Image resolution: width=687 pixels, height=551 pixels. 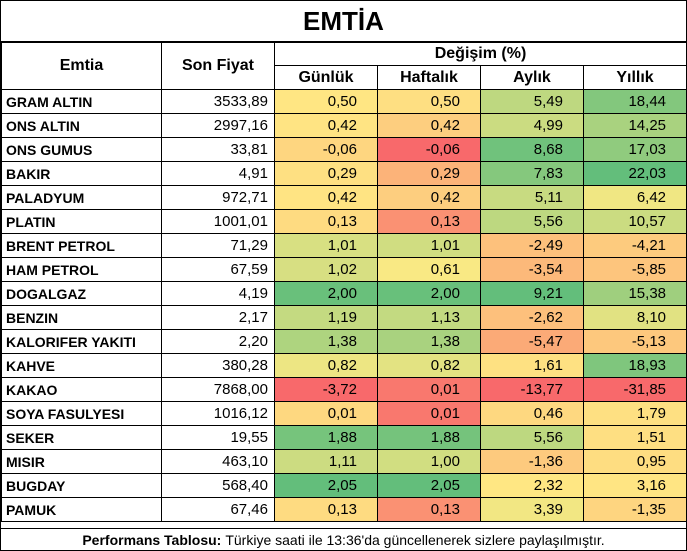 I want to click on table-row: HAM PETROL 67,59 1,02 0,61 -3,54 -5,85, so click(x=344, y=269).